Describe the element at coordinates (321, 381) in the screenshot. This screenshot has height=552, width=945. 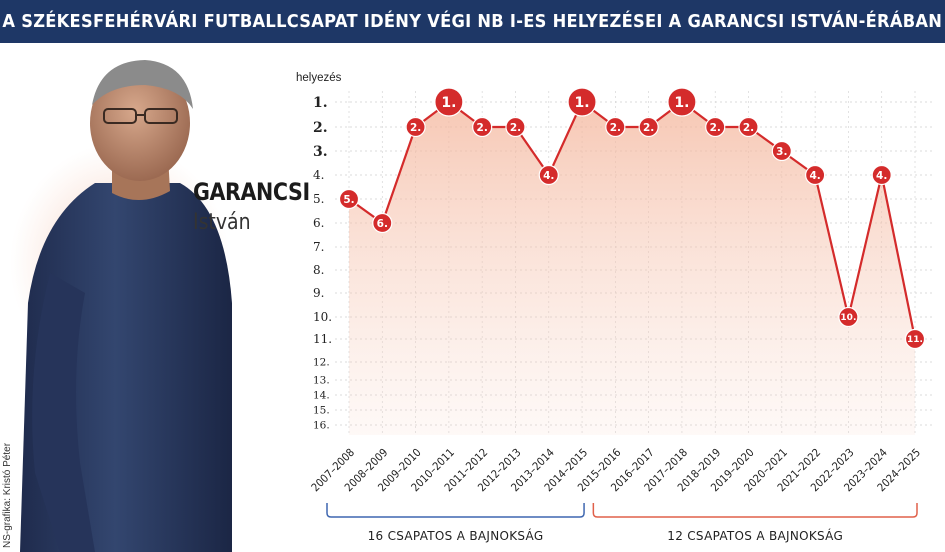
I see `y-tick-label: 13.` at that location.